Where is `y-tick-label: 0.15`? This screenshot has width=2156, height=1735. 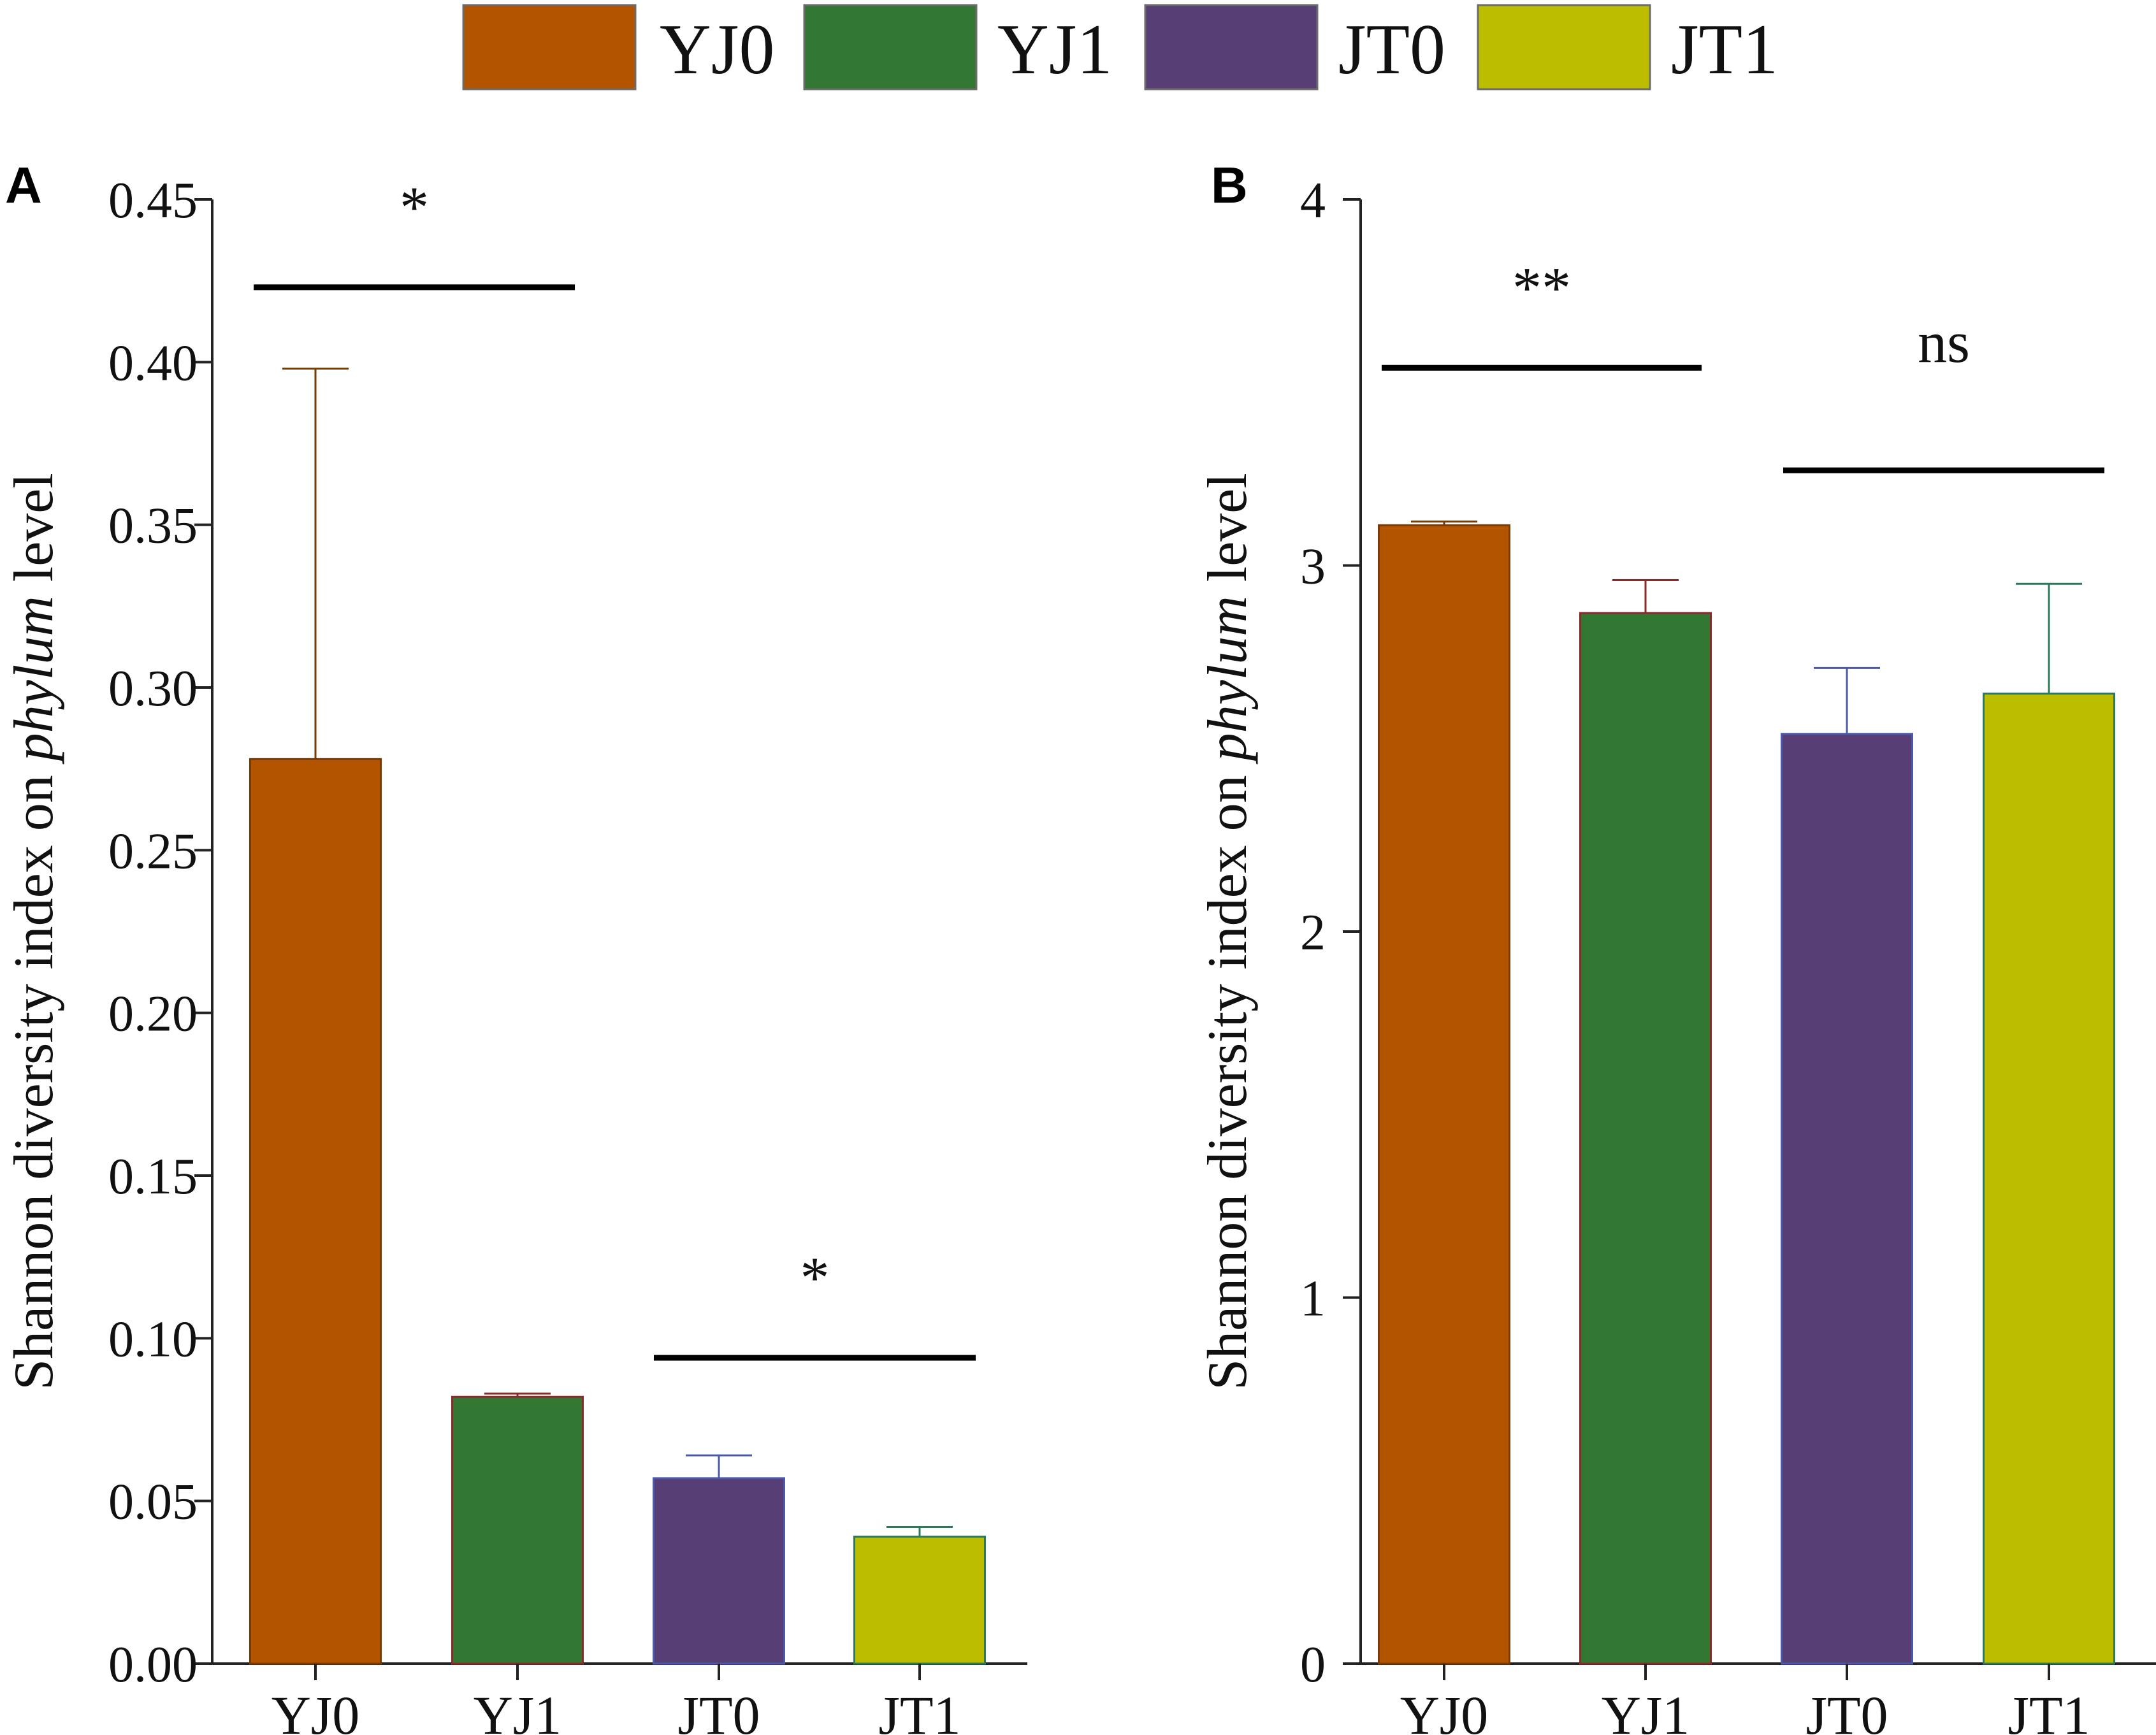
y-tick-label: 0.15 is located at coordinates (153, 1177).